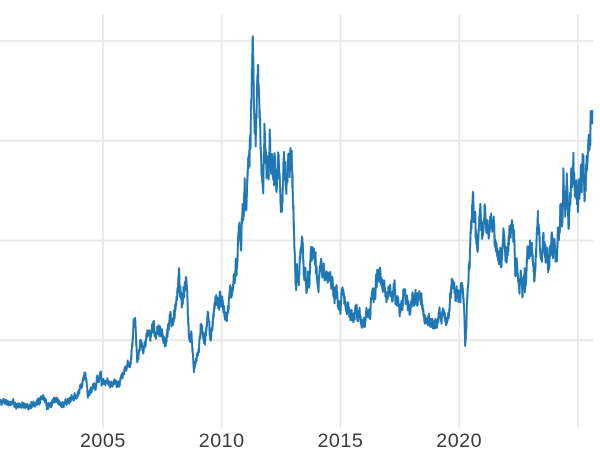 Image resolution: width=600 pixels, height=450 pixels. I want to click on svg-text: 2015, so click(340, 440).